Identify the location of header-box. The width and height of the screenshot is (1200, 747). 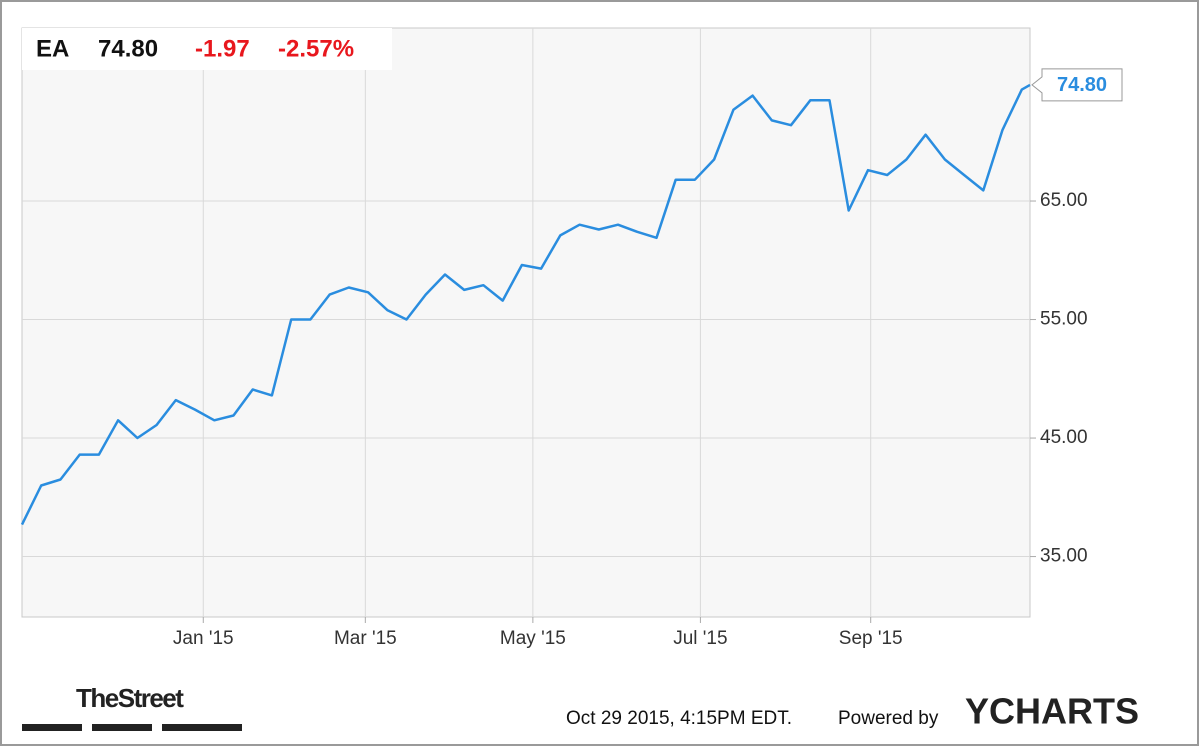
(207, 49).